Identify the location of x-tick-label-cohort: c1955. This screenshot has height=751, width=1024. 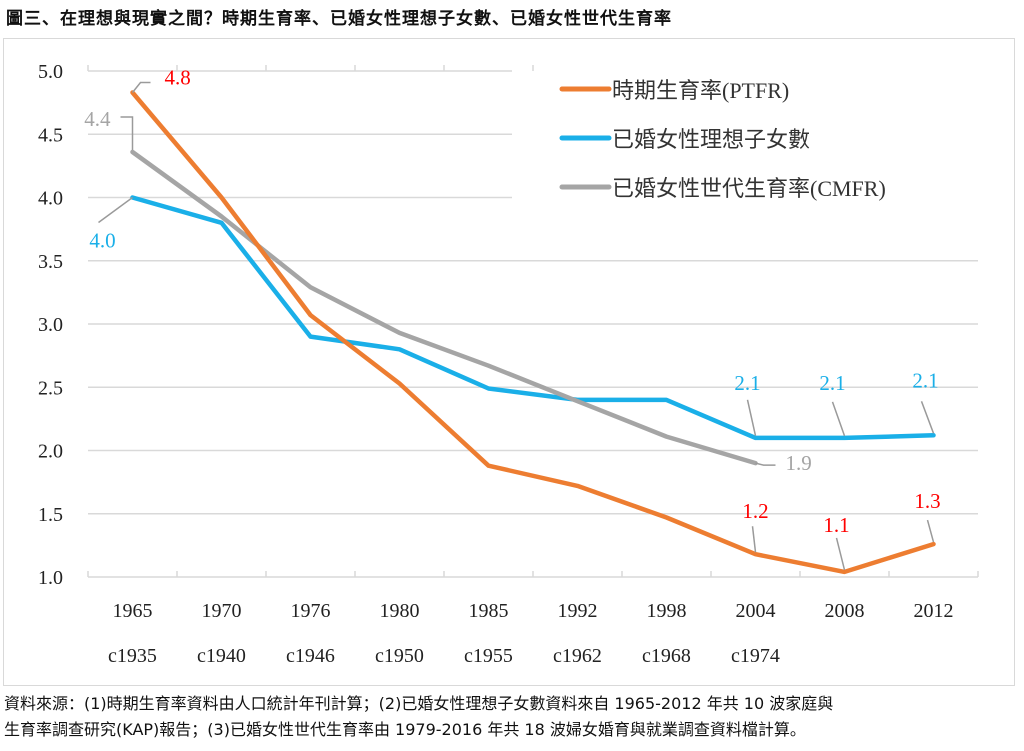
(488, 656).